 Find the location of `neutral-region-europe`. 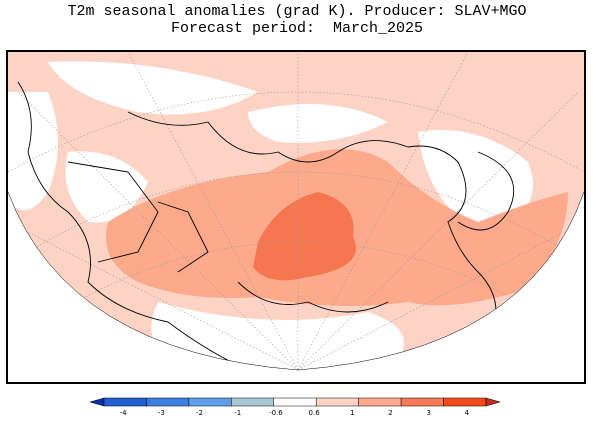

neutral-region-europe is located at coordinates (106, 187).